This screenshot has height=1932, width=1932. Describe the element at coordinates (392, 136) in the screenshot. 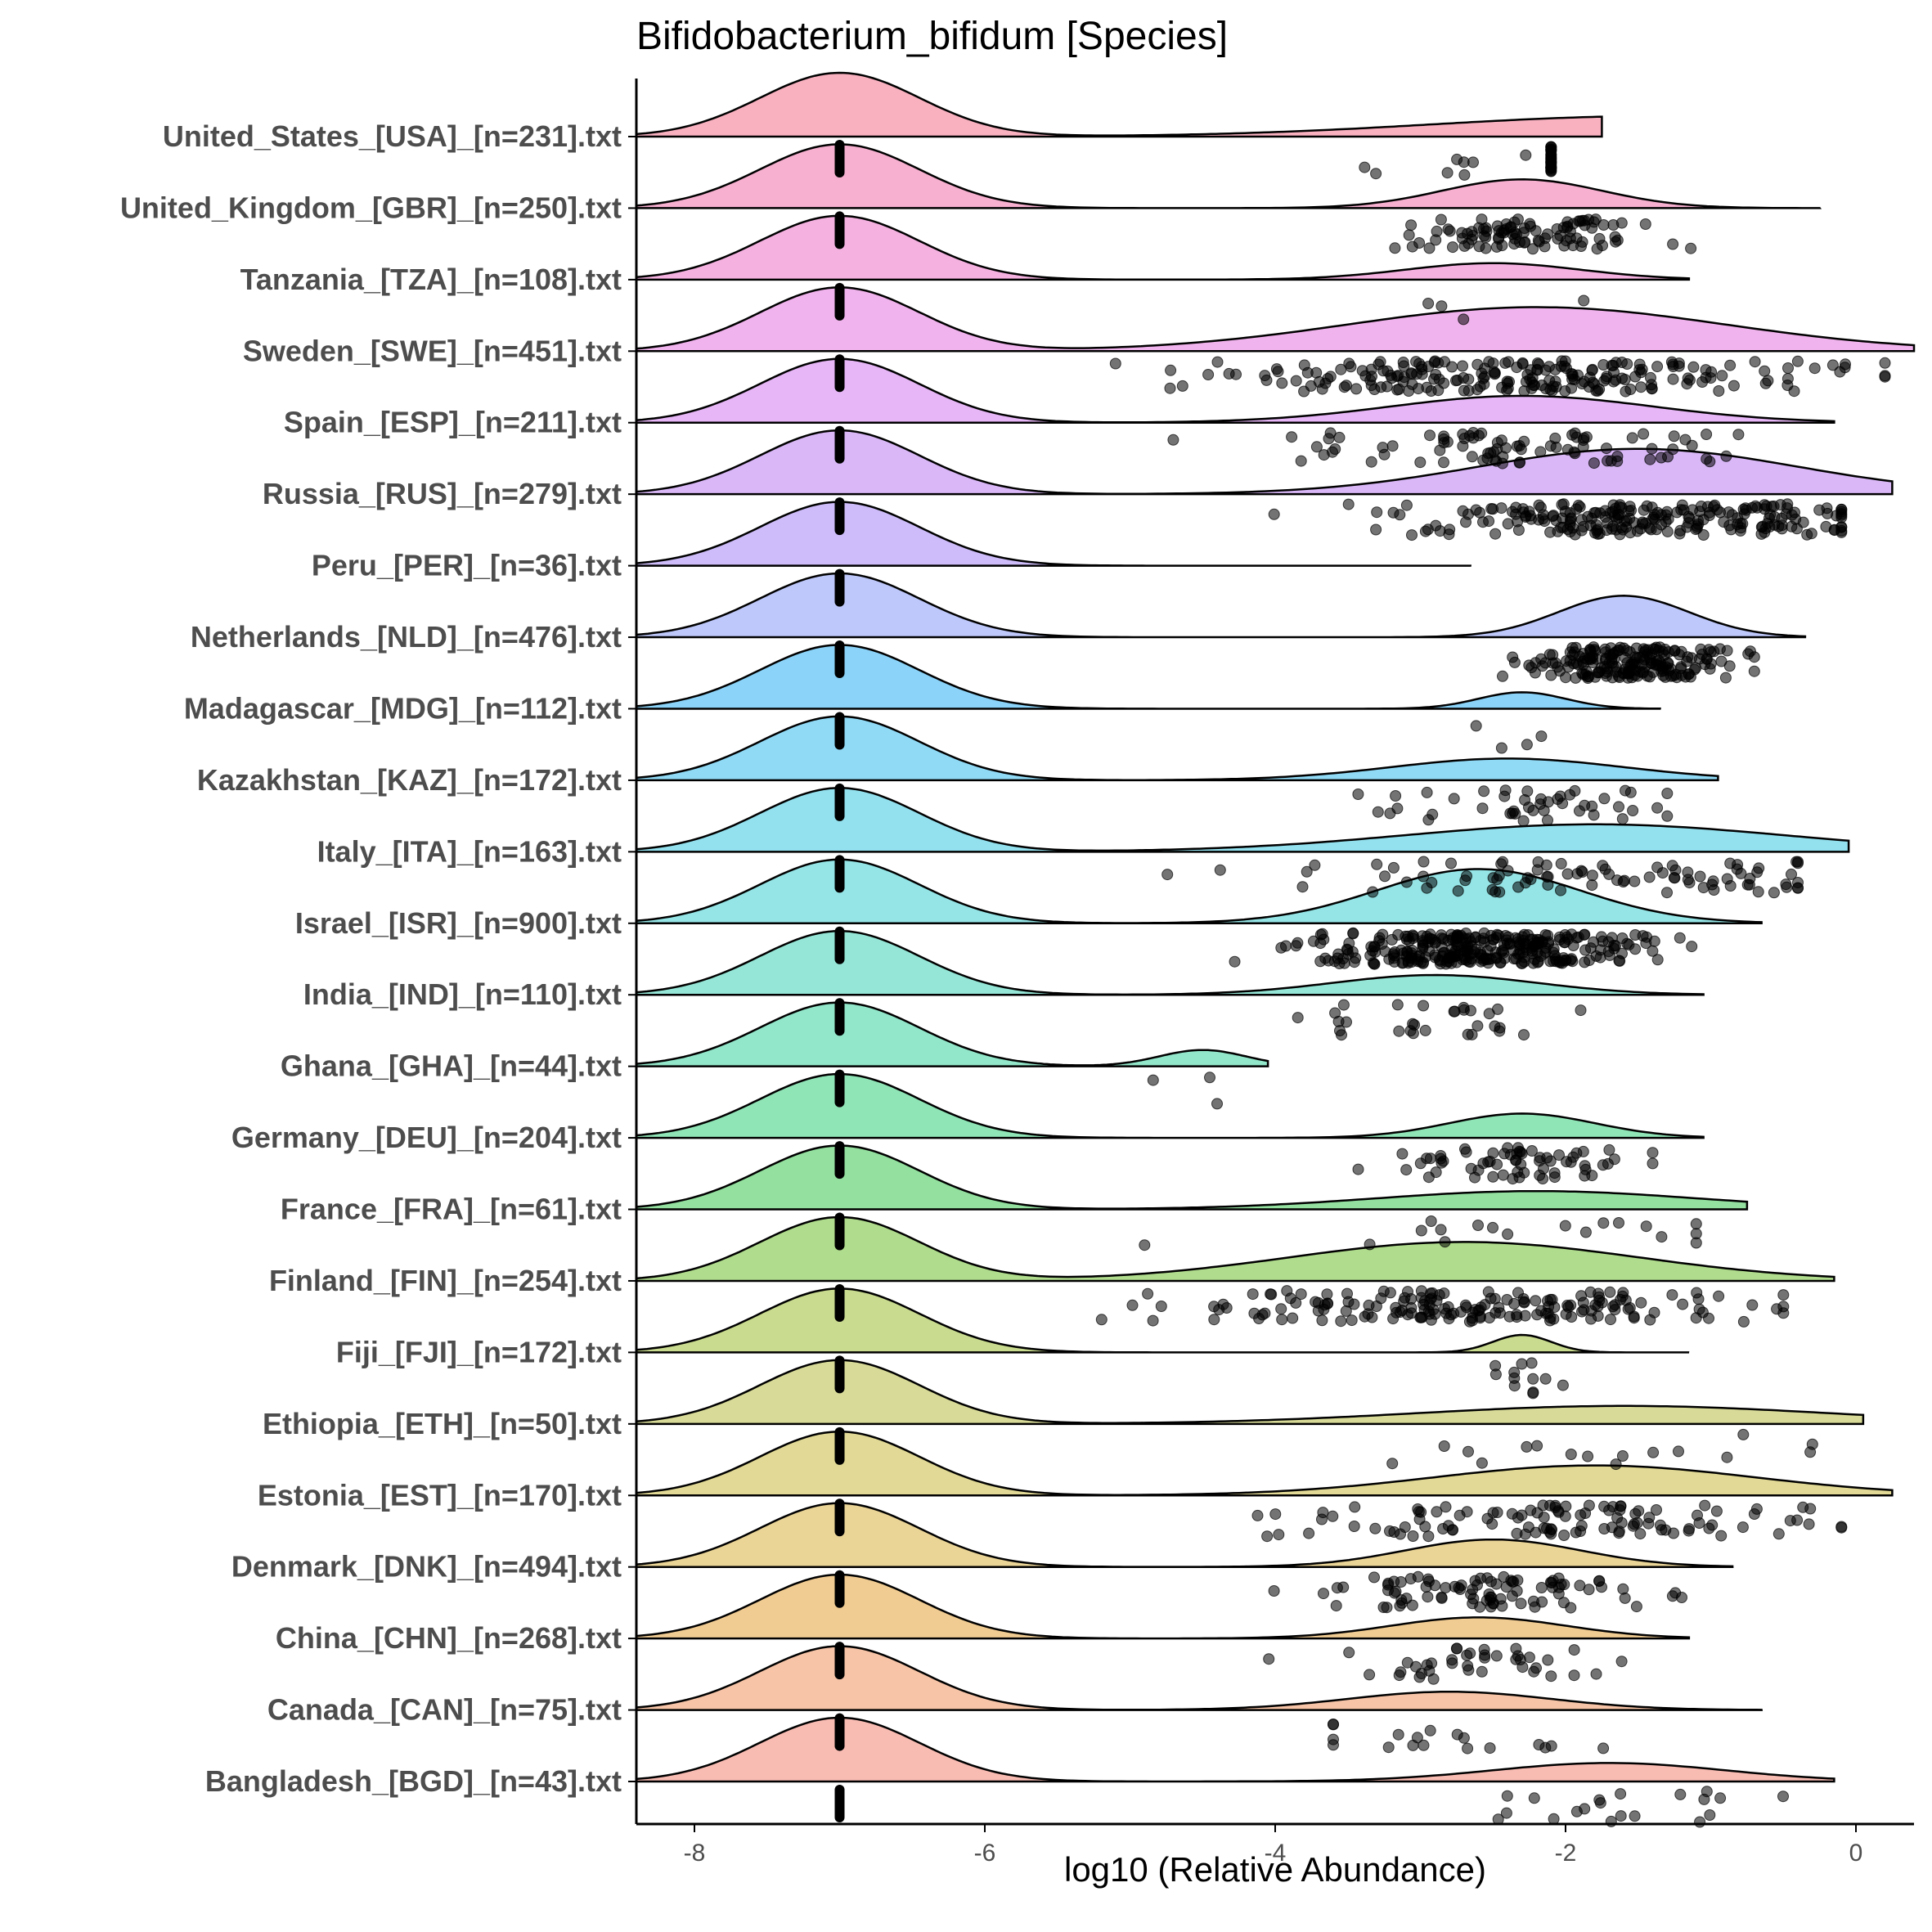

I see `category-label-0: United_States_[USA]_[n=231].txt` at that location.